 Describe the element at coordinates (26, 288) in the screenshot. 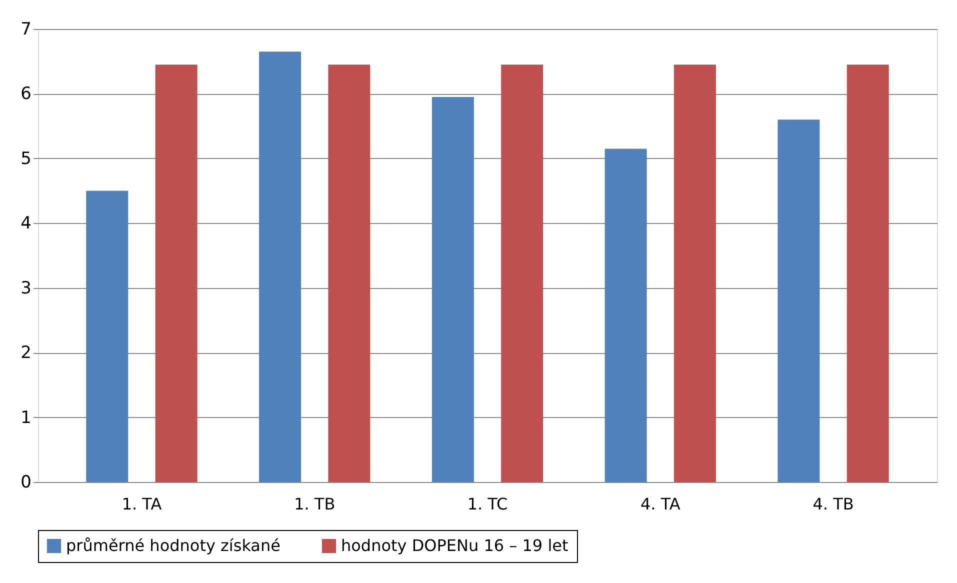

I see `y-tick-label: 3` at that location.